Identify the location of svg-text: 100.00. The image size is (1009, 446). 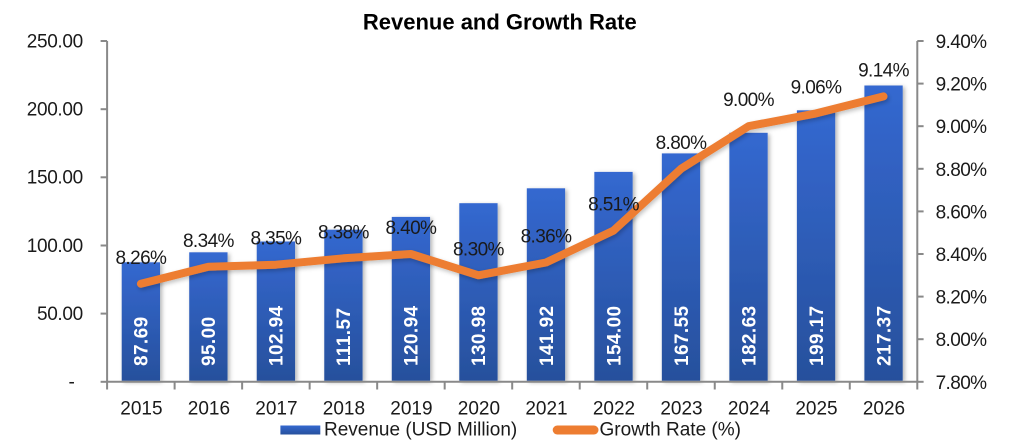
(55, 246).